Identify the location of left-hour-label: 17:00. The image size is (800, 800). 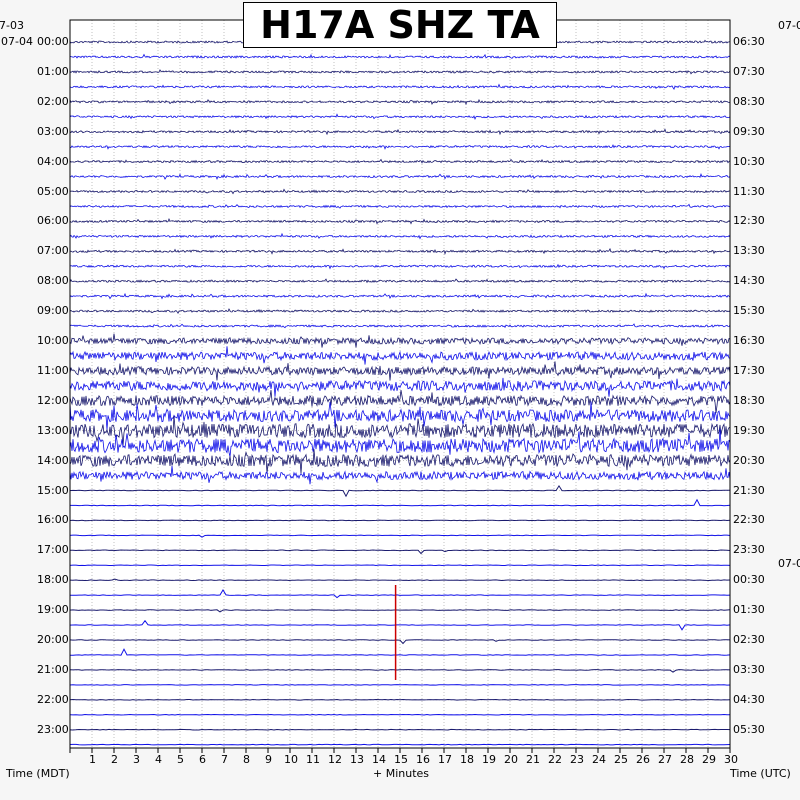
(53, 550).